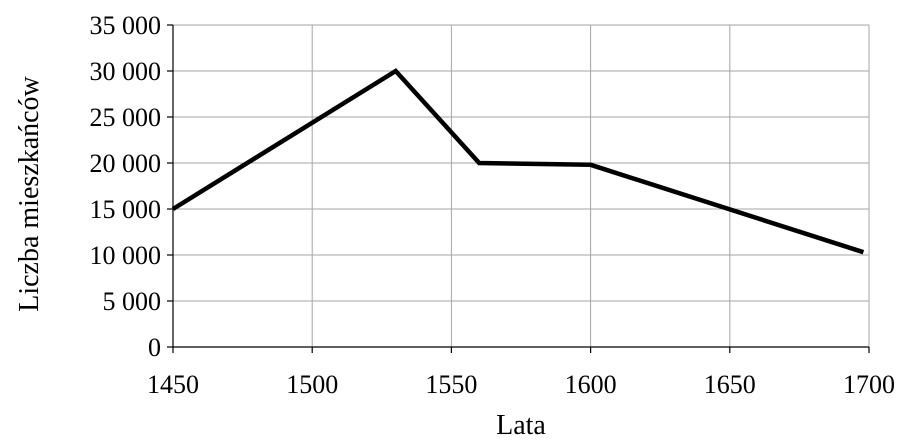  Describe the element at coordinates (126, 209) in the screenshot. I see `y-tick-label: 15 000` at that location.